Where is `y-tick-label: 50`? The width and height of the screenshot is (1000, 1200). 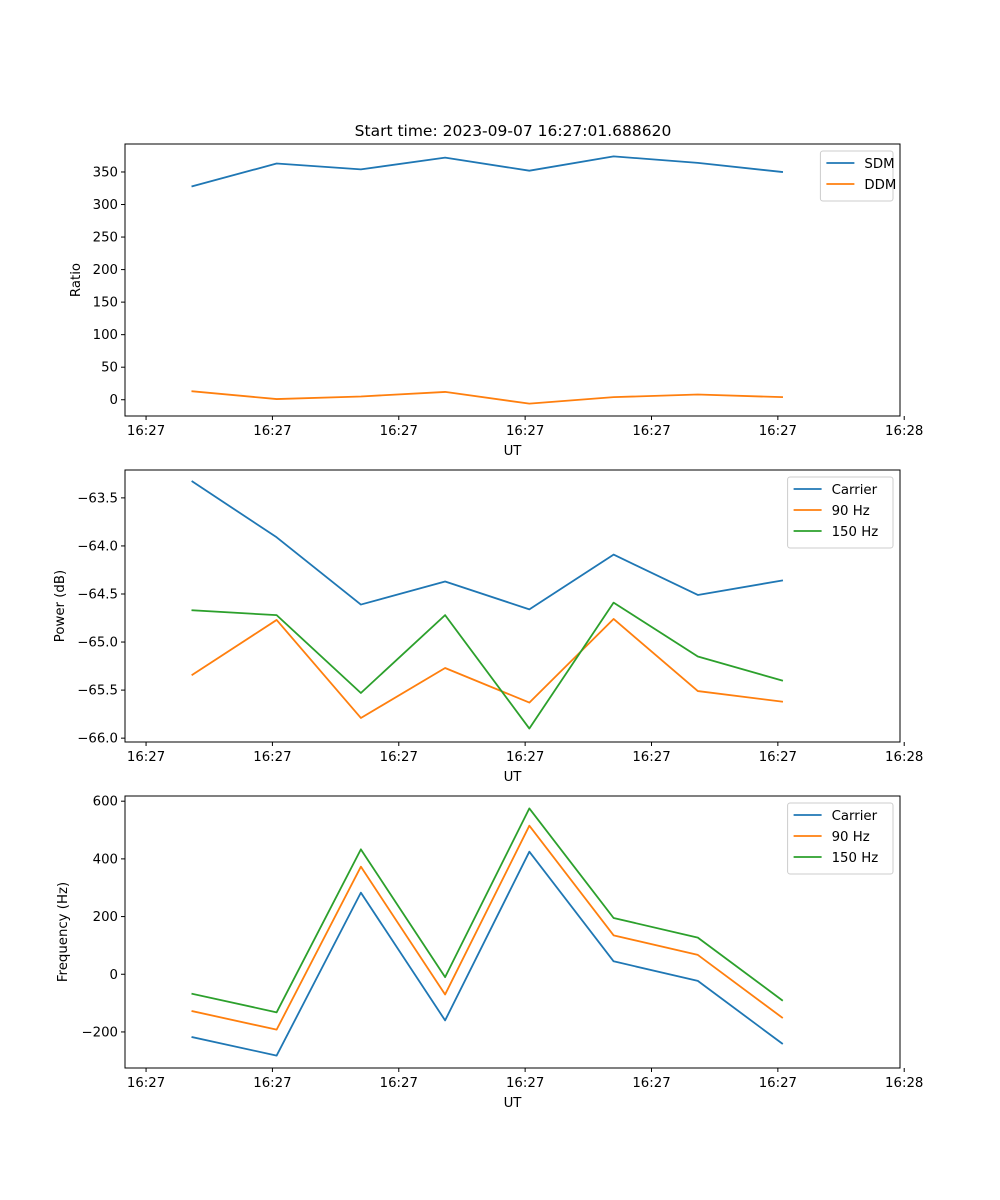 y-tick-label: 50 is located at coordinates (109, 368).